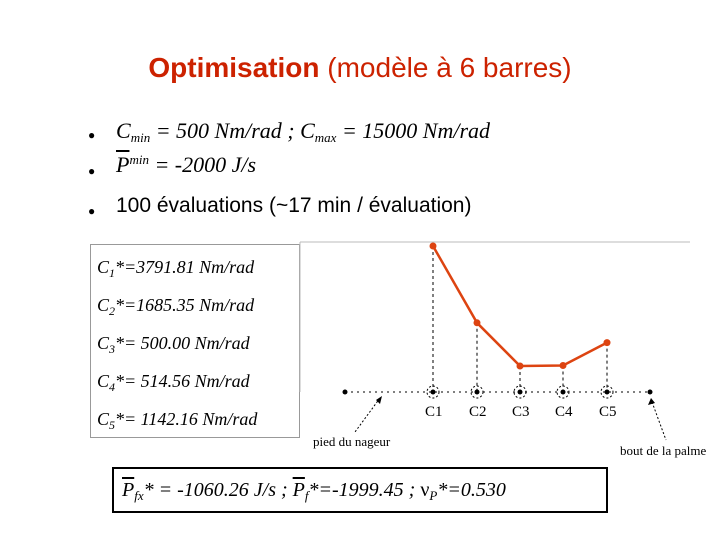 The image size is (720, 540). What do you see at coordinates (112, 311) in the screenshot?
I see `result-index: 2` at bounding box center [112, 311].